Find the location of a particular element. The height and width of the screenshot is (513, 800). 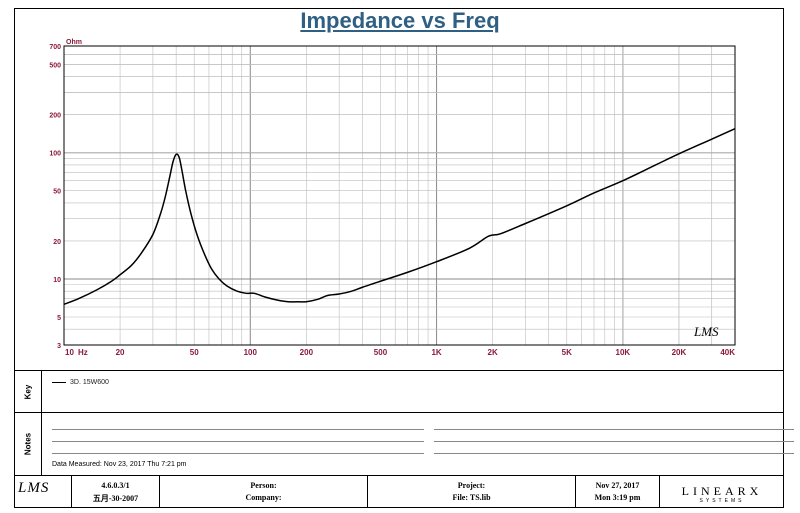

x-tick-label: 2K is located at coordinates (493, 352).